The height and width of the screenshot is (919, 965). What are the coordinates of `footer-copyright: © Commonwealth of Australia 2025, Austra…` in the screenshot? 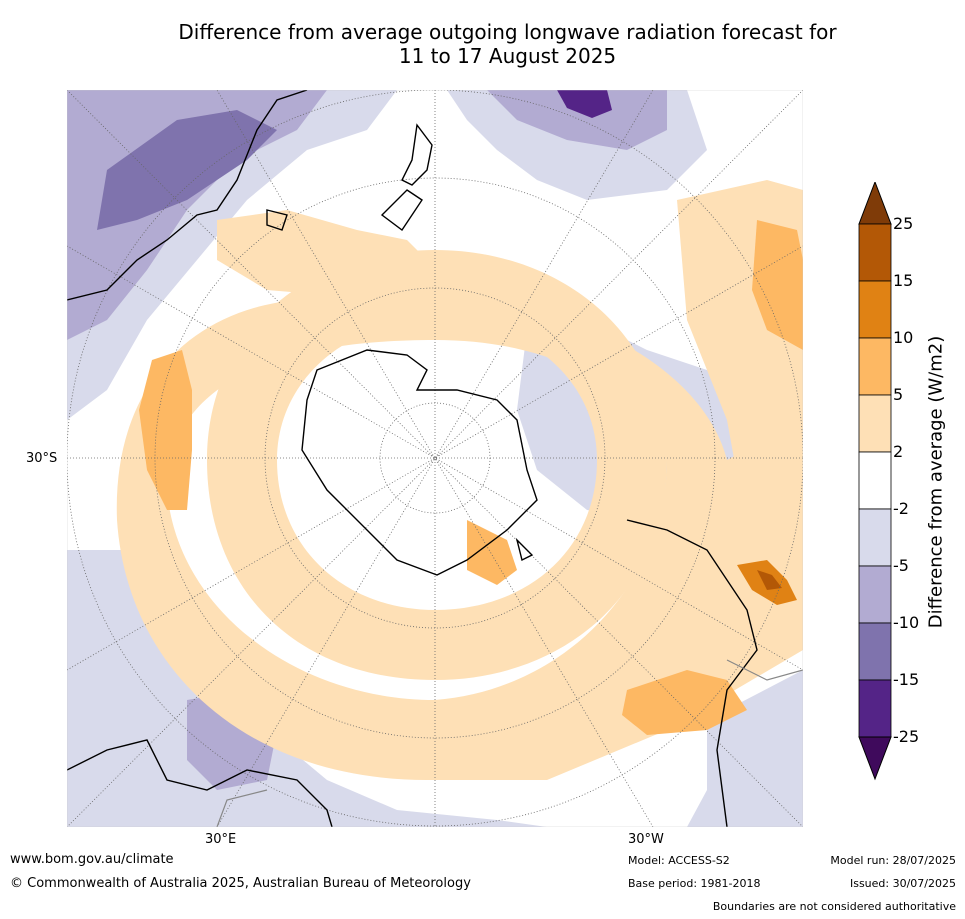 It's located at (240, 883).